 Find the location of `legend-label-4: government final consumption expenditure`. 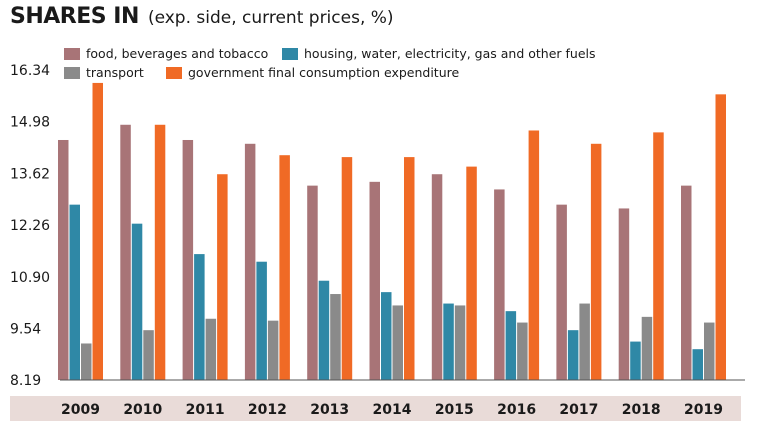

legend-label-4: government final consumption expenditure is located at coordinates (323, 72).